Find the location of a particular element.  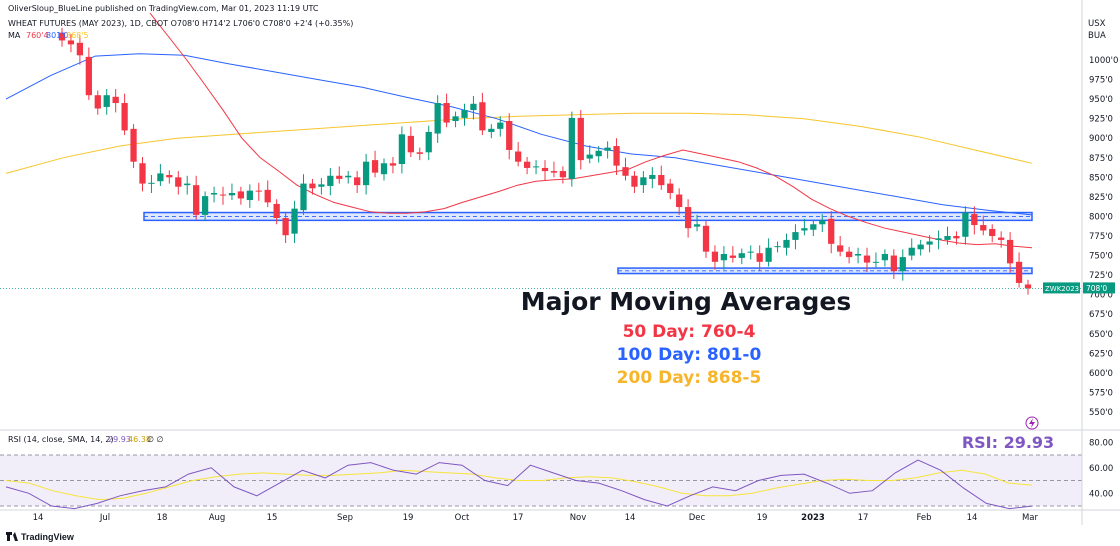

price-tick-label: 950'0 is located at coordinates (1101, 100).